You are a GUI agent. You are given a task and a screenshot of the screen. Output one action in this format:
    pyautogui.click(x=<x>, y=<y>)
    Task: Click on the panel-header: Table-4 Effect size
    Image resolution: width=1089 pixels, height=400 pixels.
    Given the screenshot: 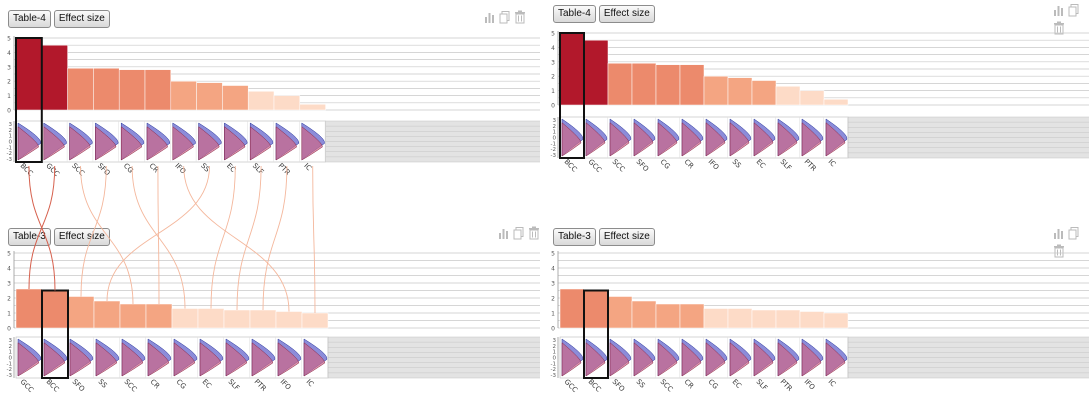 What is the action you would take?
    pyautogui.click(x=60, y=18)
    